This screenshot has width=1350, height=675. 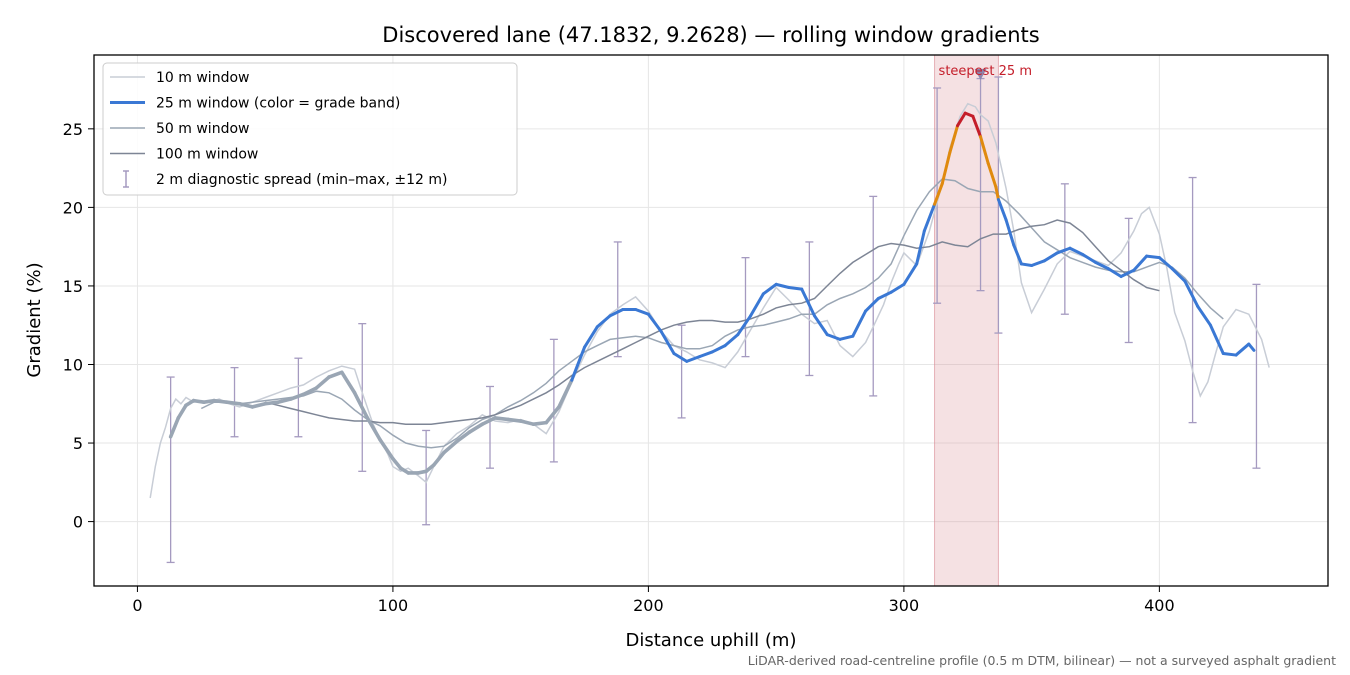 What do you see at coordinates (207, 155) in the screenshot?
I see `legend-label: 100 m window` at bounding box center [207, 155].